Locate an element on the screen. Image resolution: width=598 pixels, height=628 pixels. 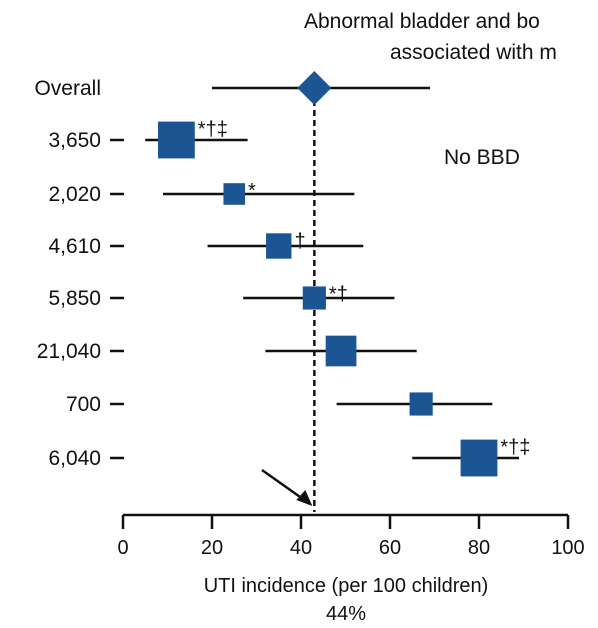
row-label: 5,850 is located at coordinates (74, 298).